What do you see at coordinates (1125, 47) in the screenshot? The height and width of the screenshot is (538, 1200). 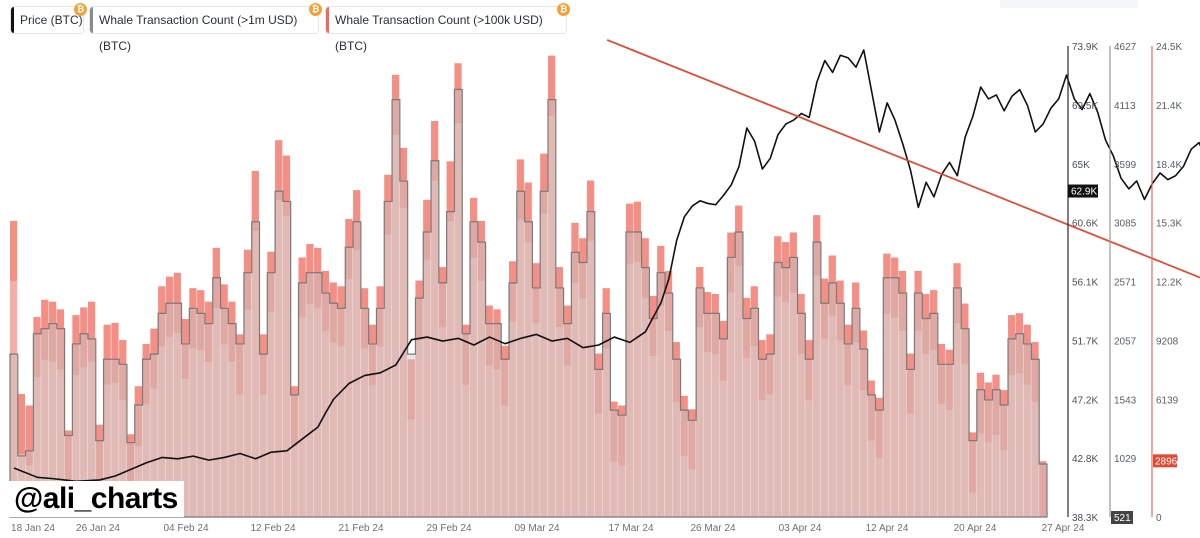 I see `axis-tick-count_1m-0: 4627` at bounding box center [1125, 47].